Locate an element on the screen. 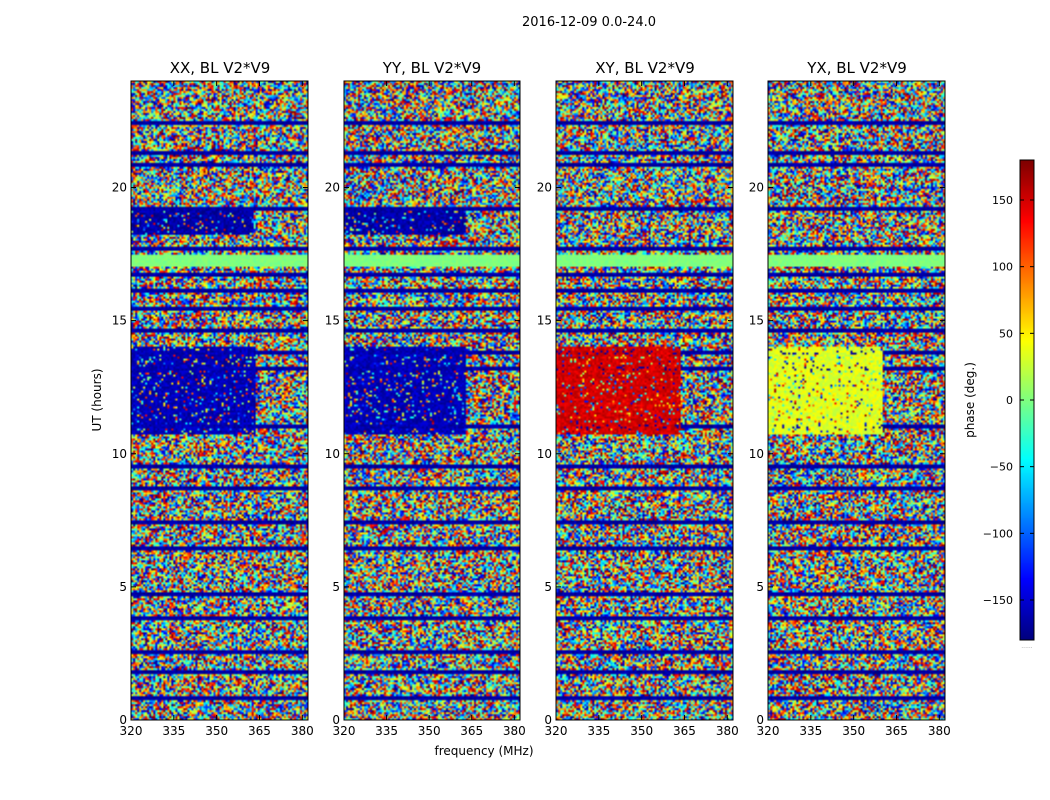 The height and width of the screenshot is (800, 1050). panel-yy-y-ticks: 0 5 10 15 20 is located at coordinates (422, 454).